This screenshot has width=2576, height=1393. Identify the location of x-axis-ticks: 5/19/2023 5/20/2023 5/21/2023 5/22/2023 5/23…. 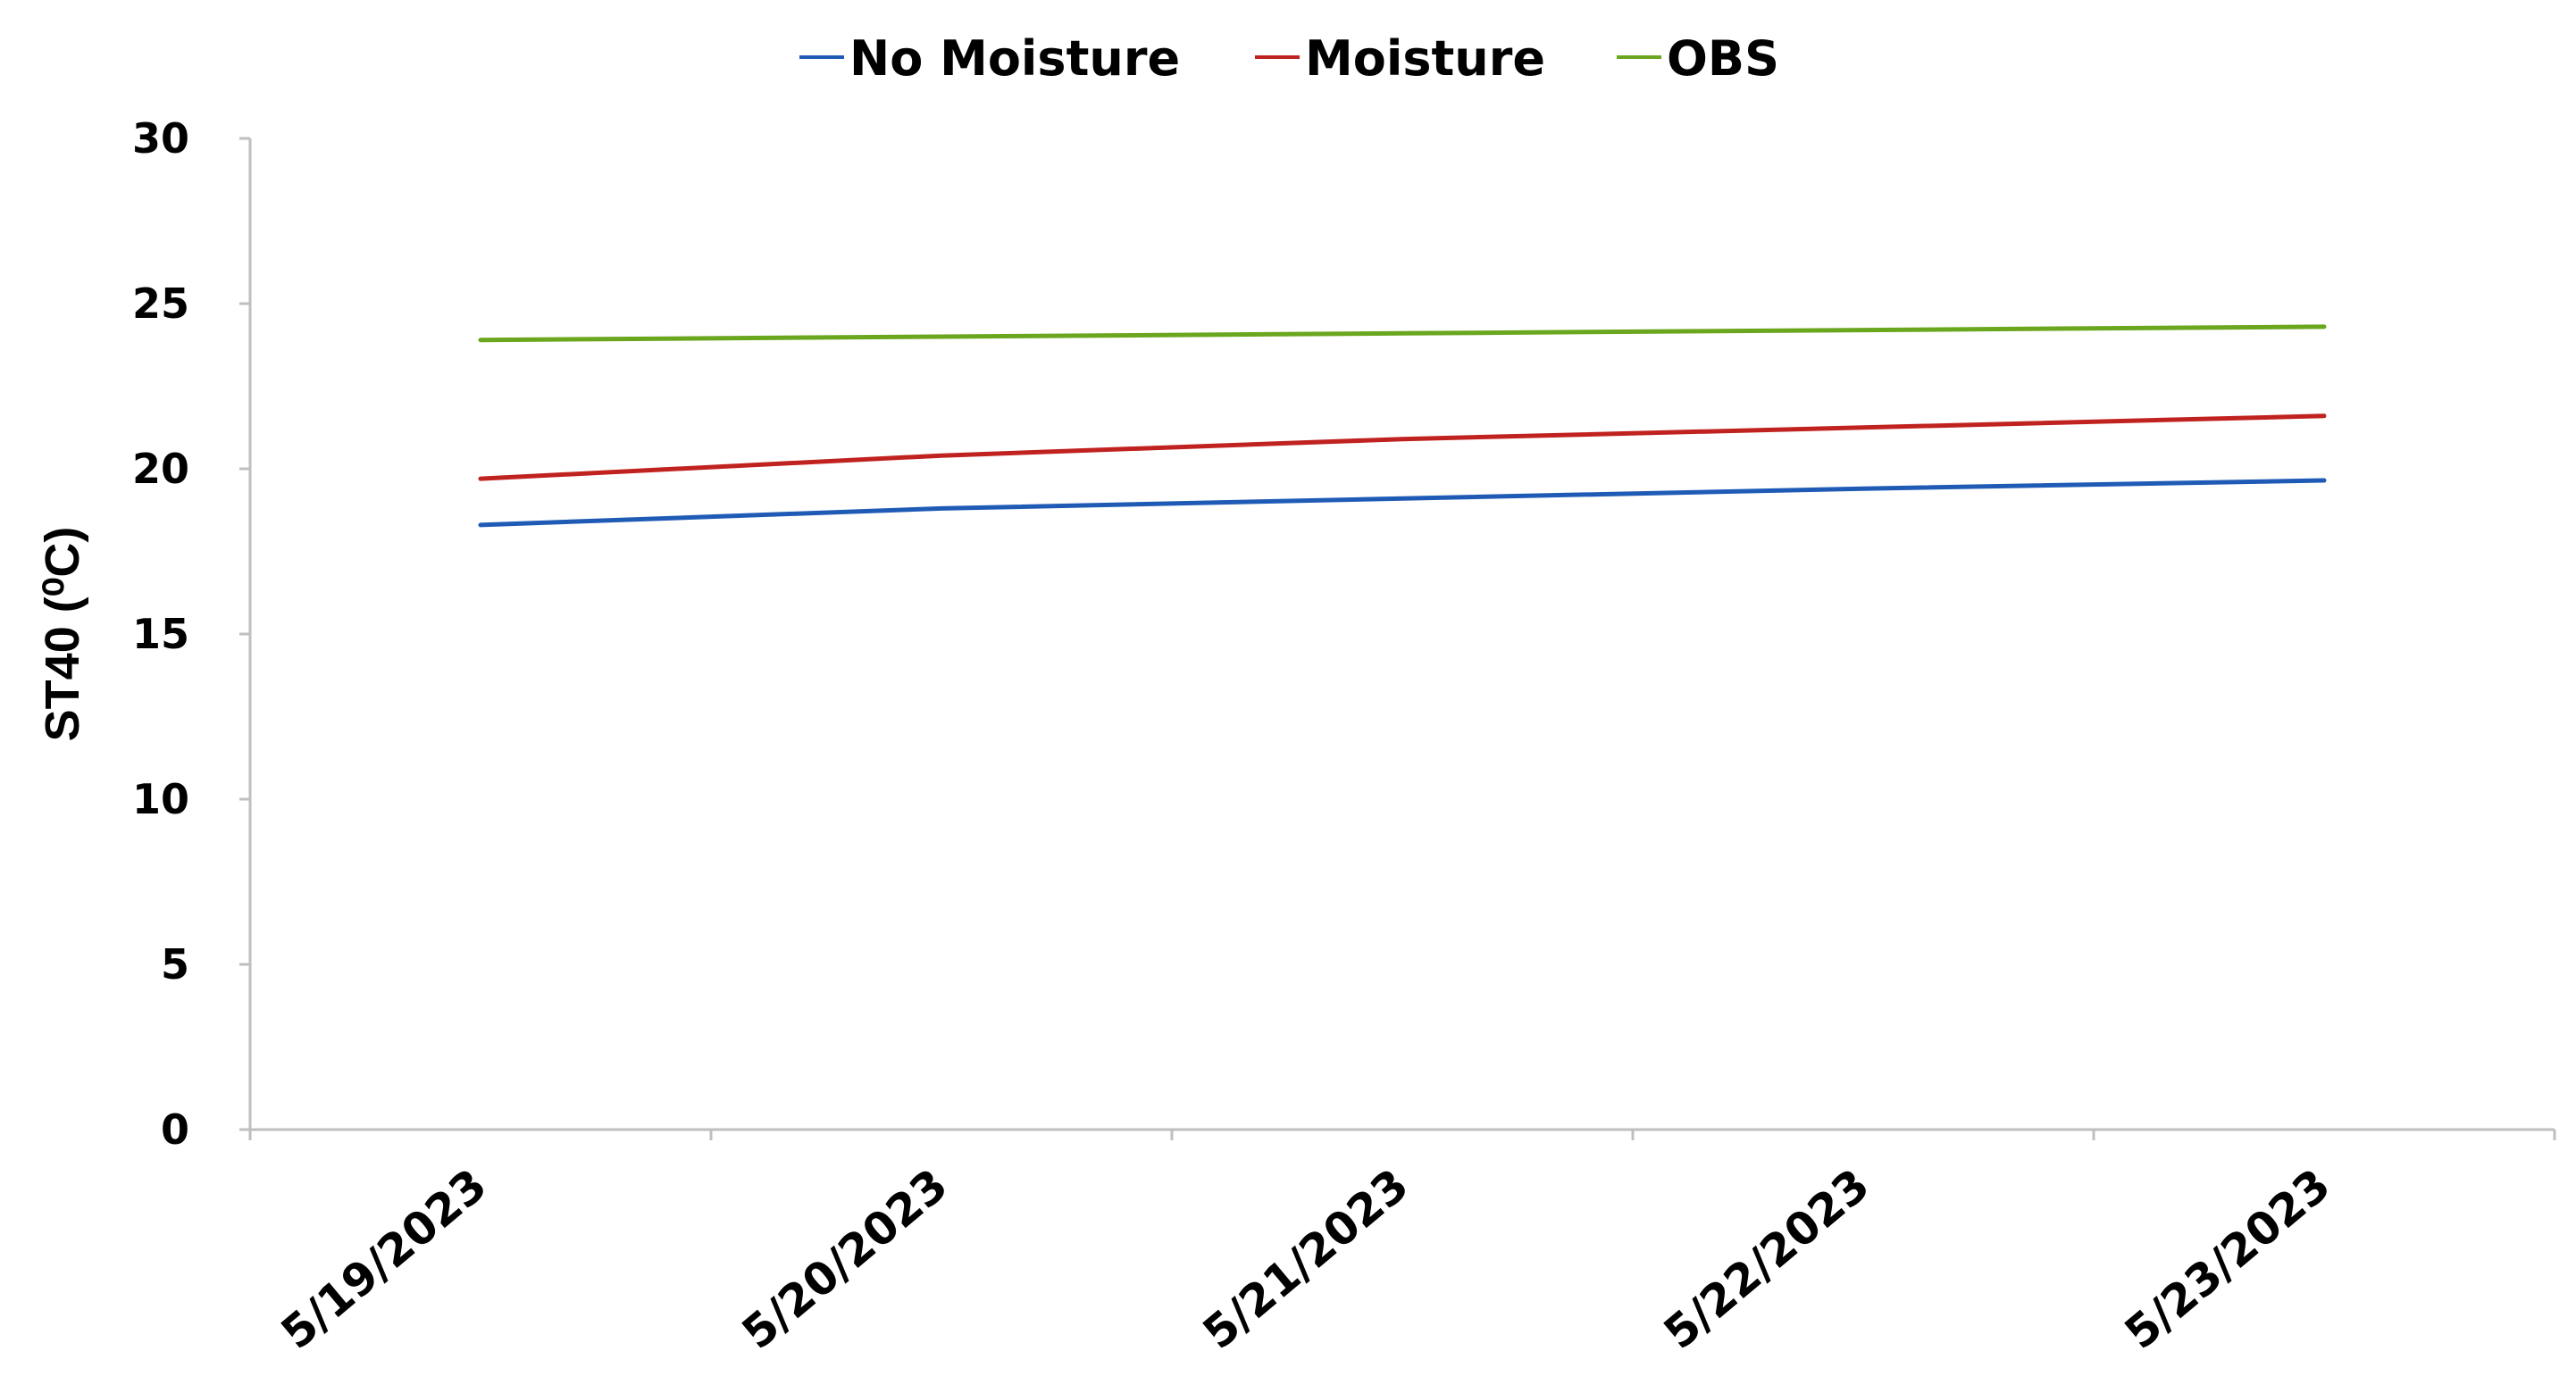
(1402, 1244).